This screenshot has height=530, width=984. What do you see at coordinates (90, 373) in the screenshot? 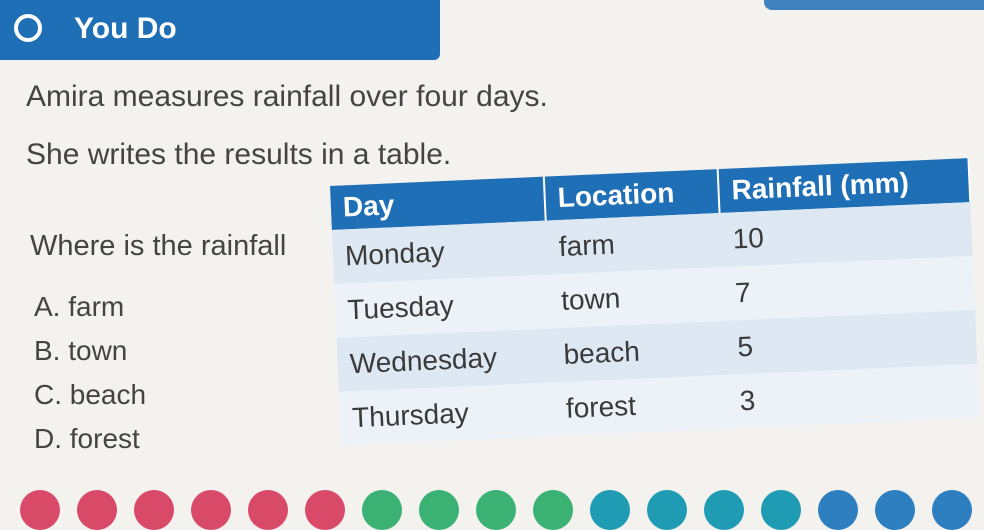
I see `answer-options: A. farm B. town C. beach D. forest` at bounding box center [90, 373].